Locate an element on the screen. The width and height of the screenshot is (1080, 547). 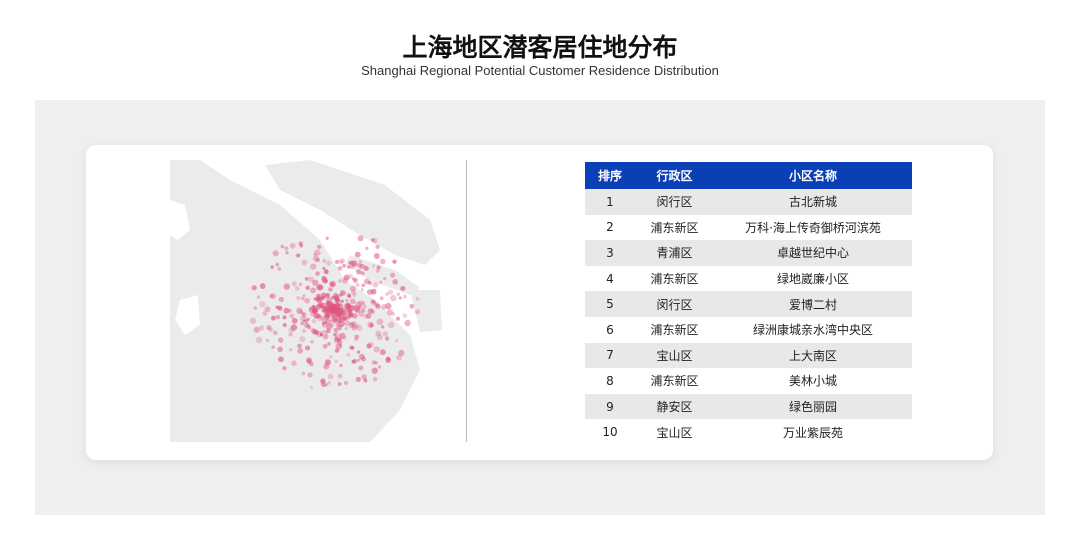
cell-name: 绿色丽园 is located at coordinates (813, 406).